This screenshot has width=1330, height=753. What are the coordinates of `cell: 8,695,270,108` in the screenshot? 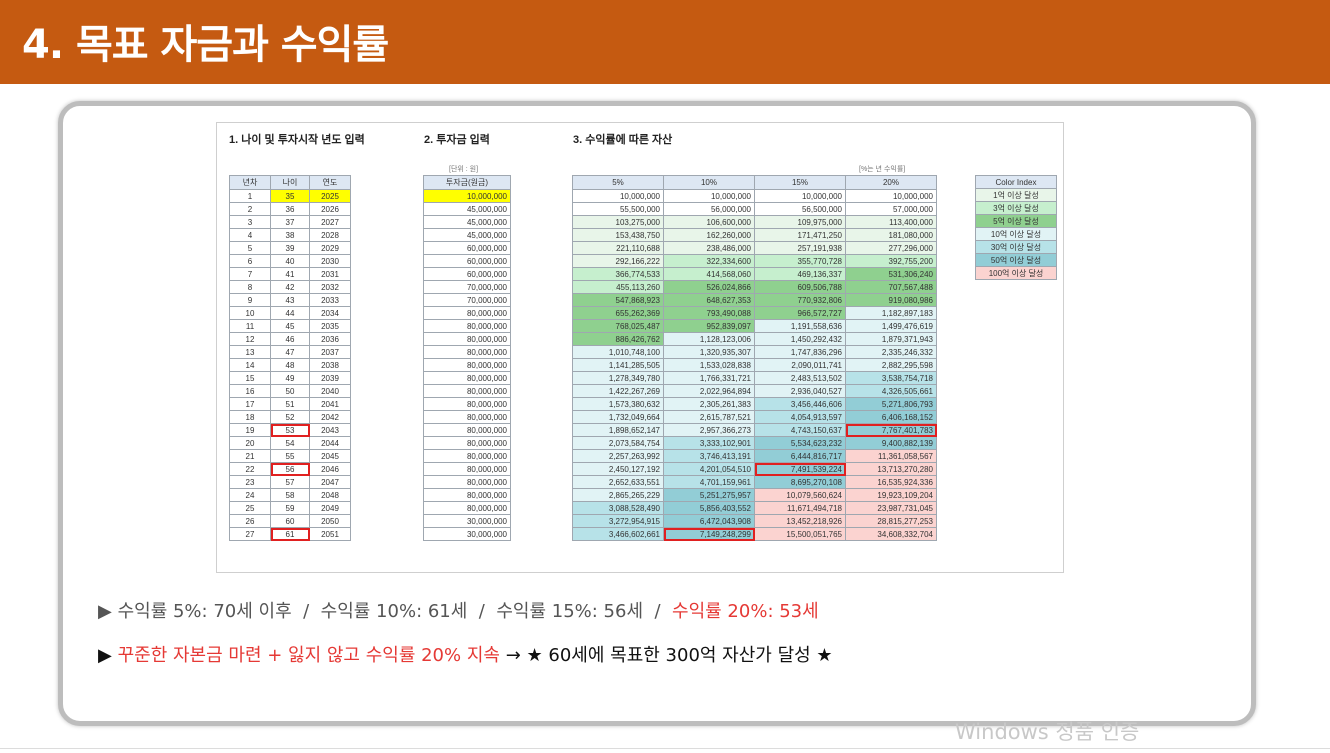 It's located at (800, 482).